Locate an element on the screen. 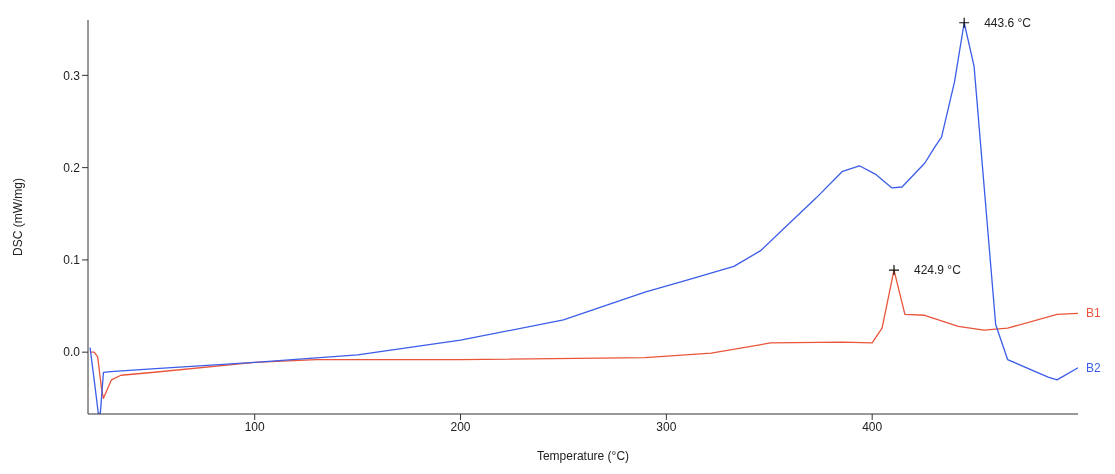 Image resolution: width=1115 pixels, height=474 pixels. y-tick-label: 0.1 is located at coordinates (72, 260).